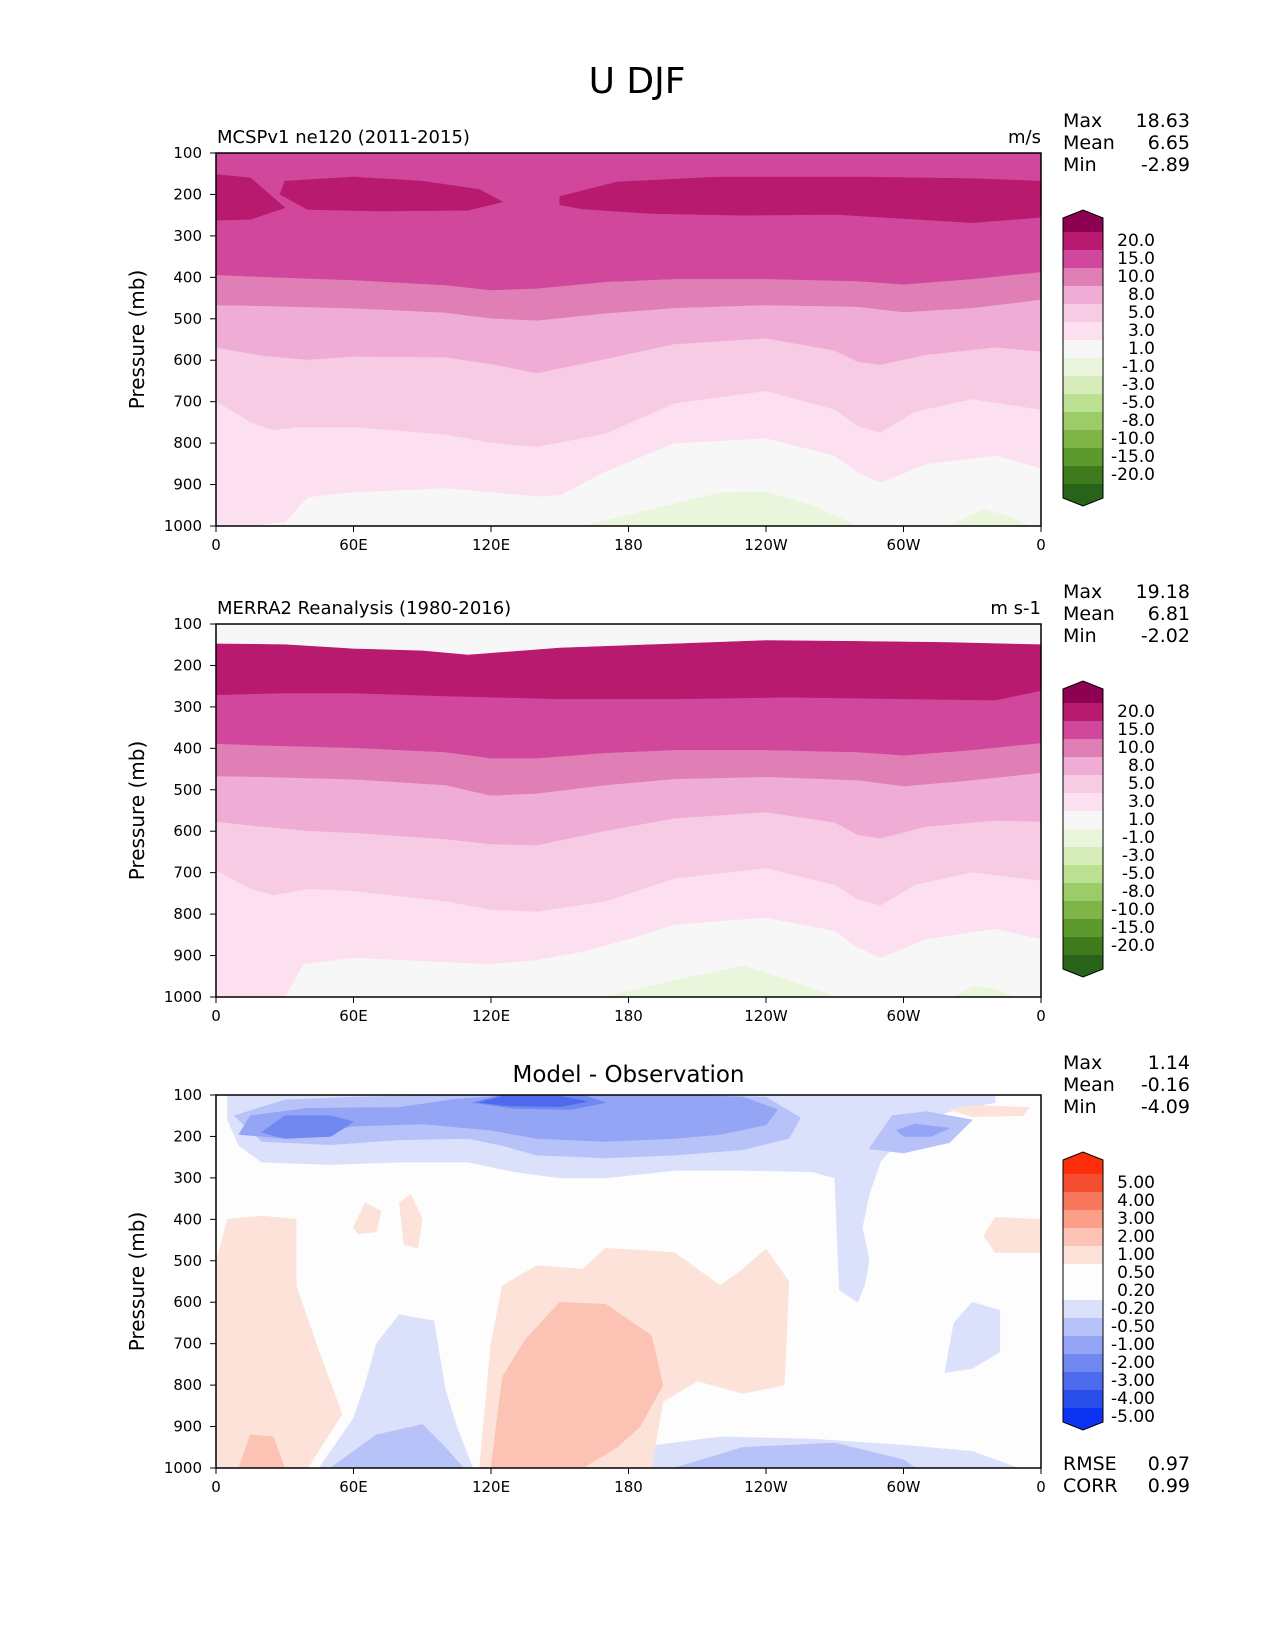  What do you see at coordinates (1169, 1063) in the screenshot?
I see `stat-max-value: 1.14` at bounding box center [1169, 1063].